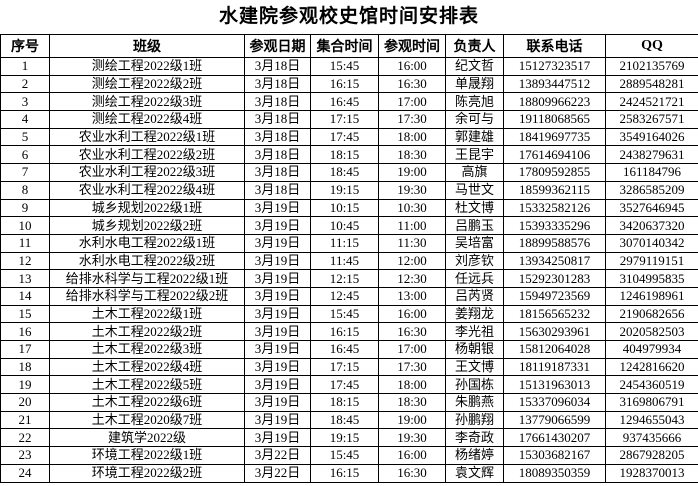 Image resolution: width=698 pixels, height=486 pixels. What do you see at coordinates (554, 46) in the screenshot?
I see `header-phone: 联系电话` at bounding box center [554, 46].